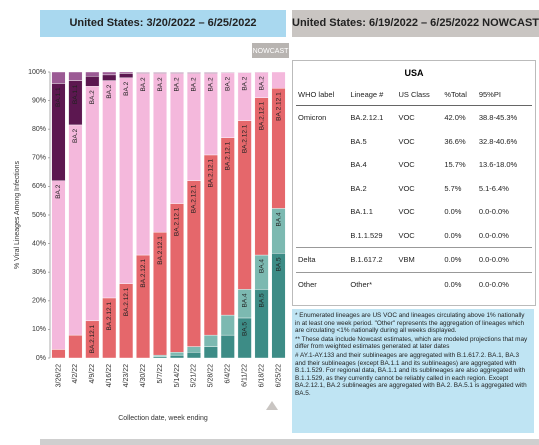 Image resolution: width=539 pixels, height=445 pixels. Describe the element at coordinates (278, 375) in the screenshot. I see `x-tick-label: 6/25/22` at that location.